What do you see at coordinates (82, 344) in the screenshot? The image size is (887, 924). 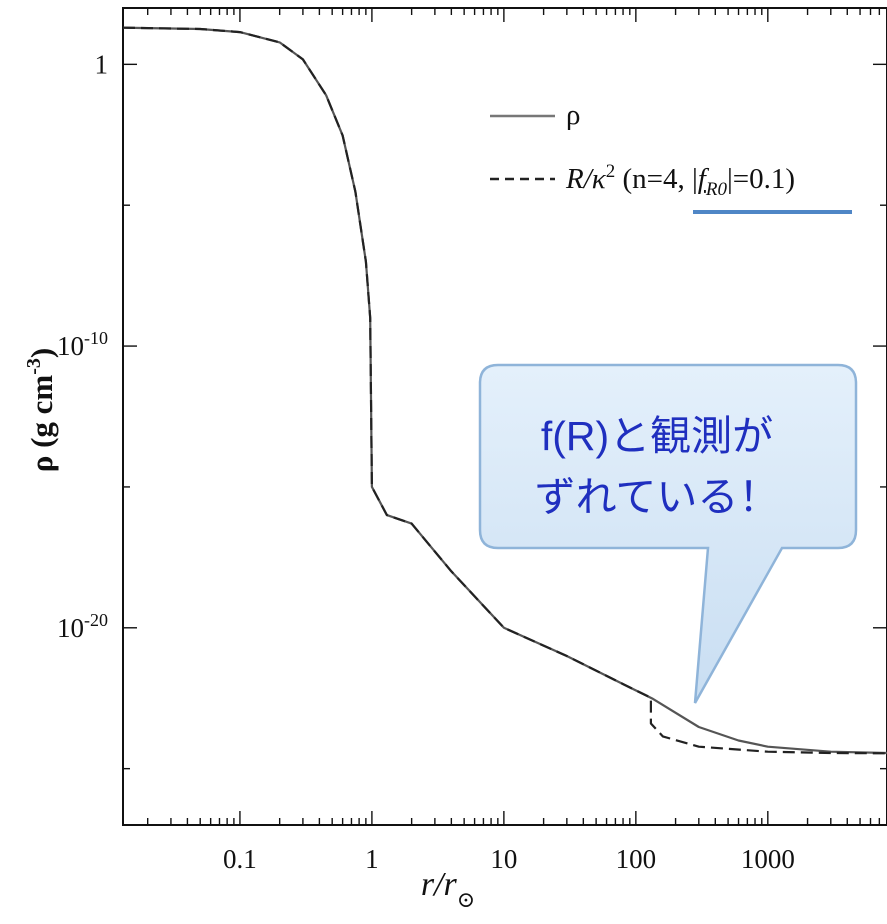 I see `y-tick-label: 10-10` at bounding box center [82, 344].